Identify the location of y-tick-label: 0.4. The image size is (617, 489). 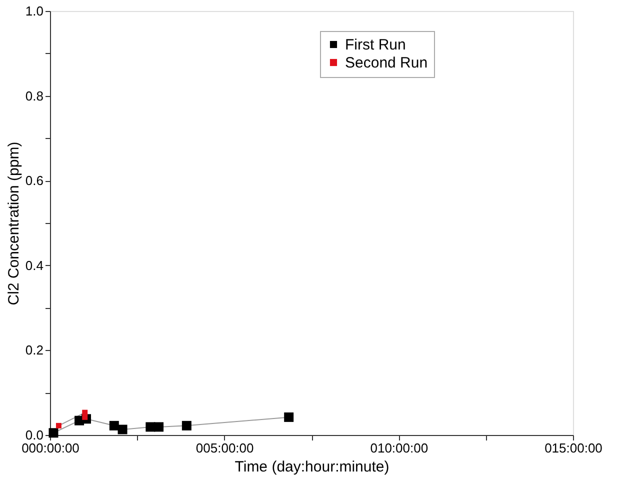
(34, 265).